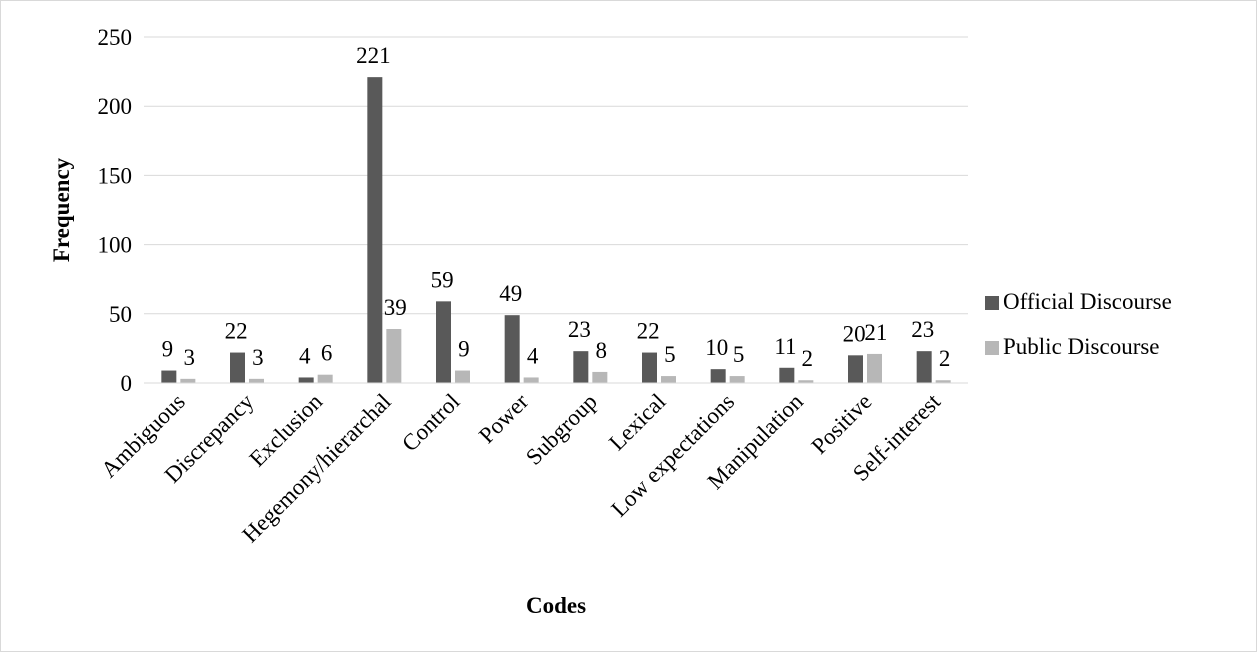 Image resolution: width=1257 pixels, height=658 pixels. Describe the element at coordinates (602, 350) in the screenshot. I see `data-label-public: 8` at that location.